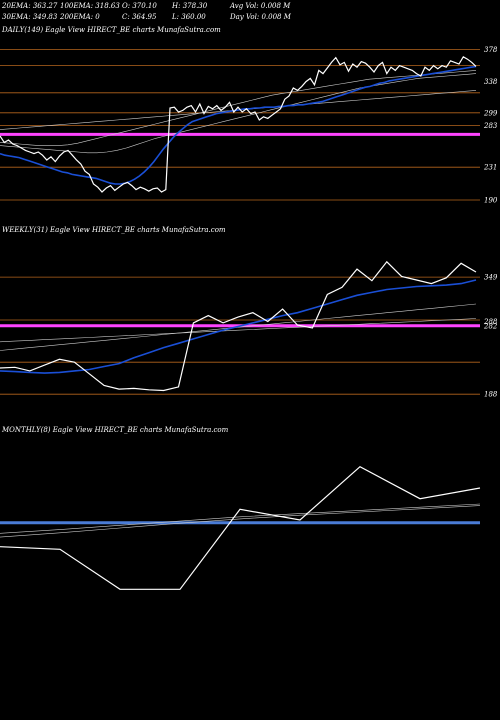  Describe the element at coordinates (189, 17) in the screenshot. I see `stat-low: L: 360.00` at that location.